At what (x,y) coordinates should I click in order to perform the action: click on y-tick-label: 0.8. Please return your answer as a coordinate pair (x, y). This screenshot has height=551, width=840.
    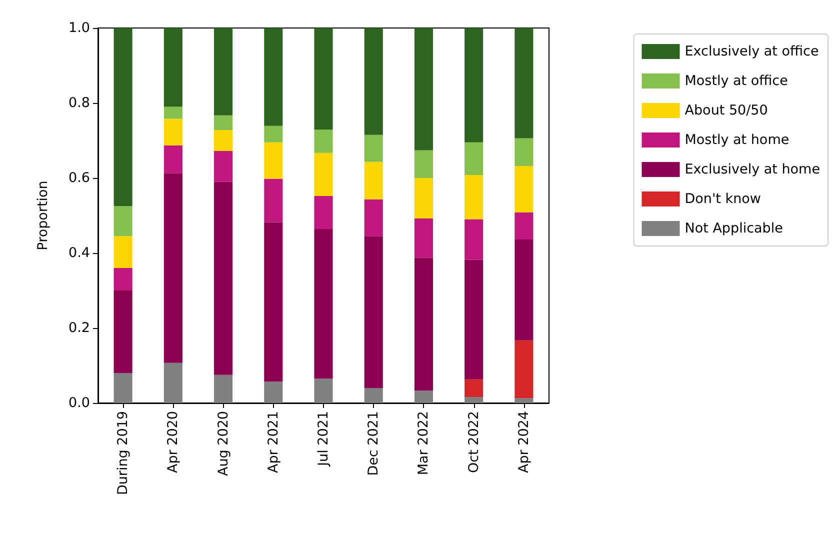
    Looking at the image, I should click on (79, 103).